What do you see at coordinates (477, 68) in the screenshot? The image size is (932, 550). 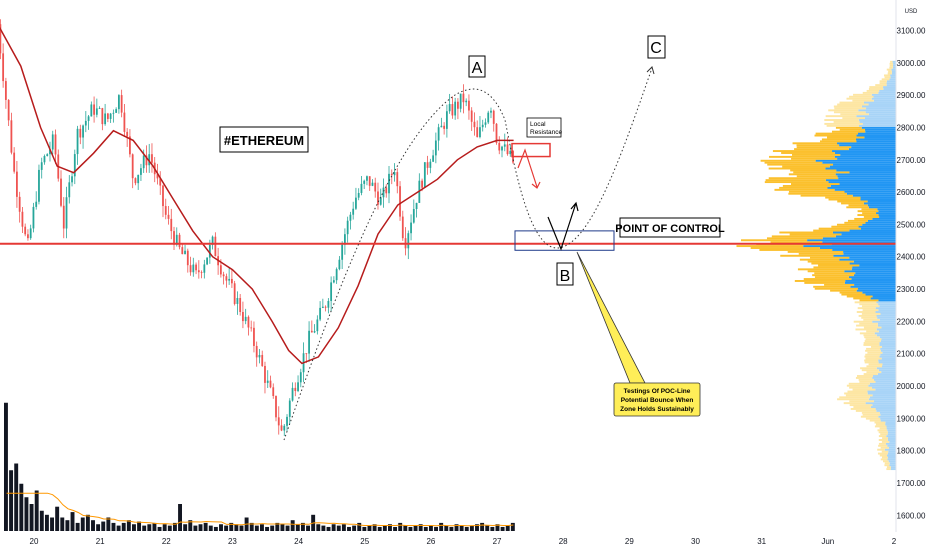 I see `wave-a-label: A` at bounding box center [477, 68].